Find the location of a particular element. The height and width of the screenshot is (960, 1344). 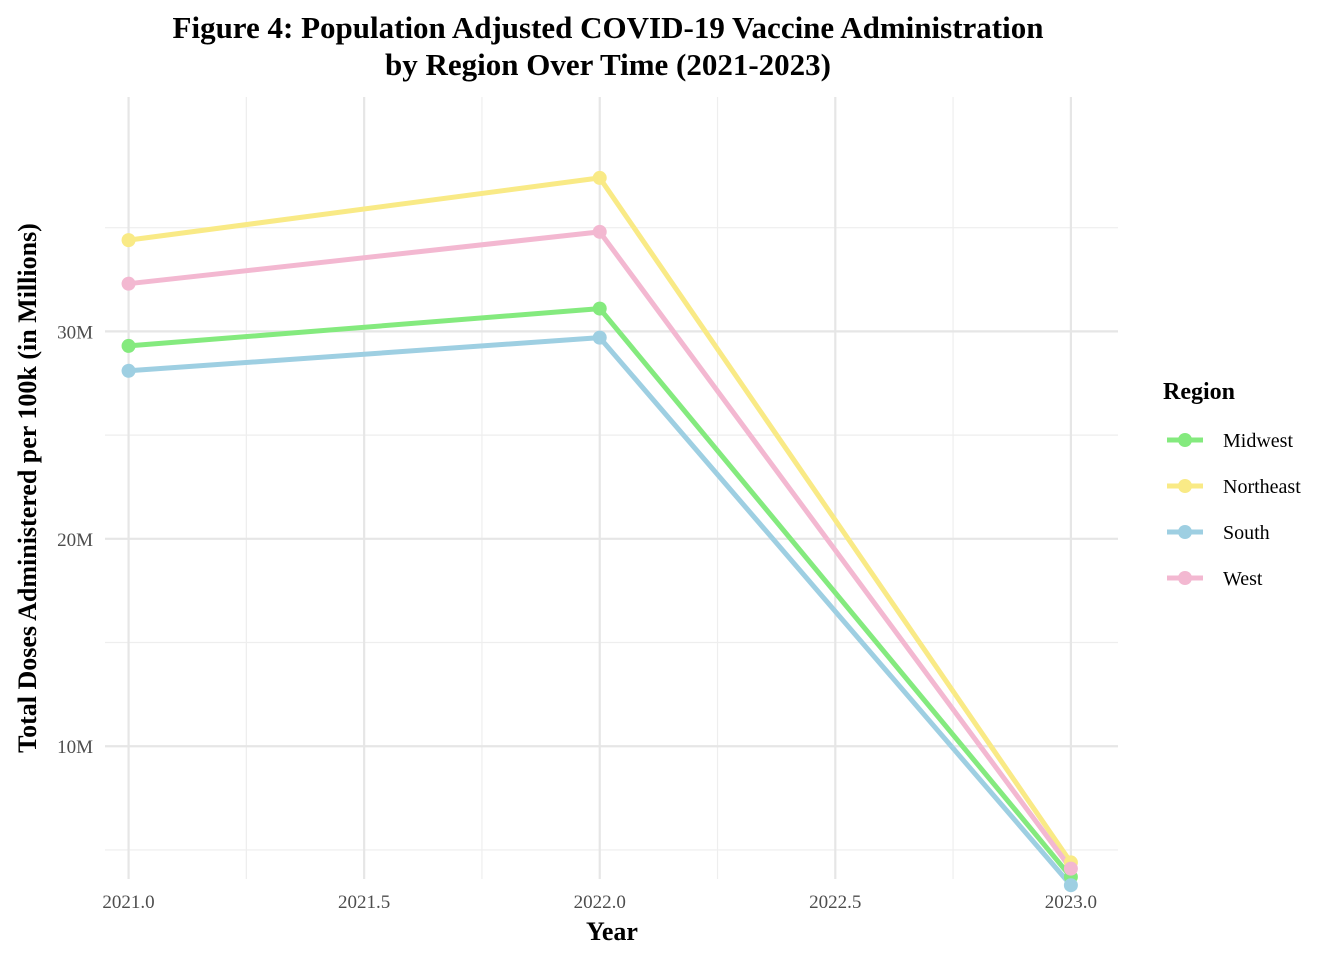

legend-item-west: West is located at coordinates (1215, 579).